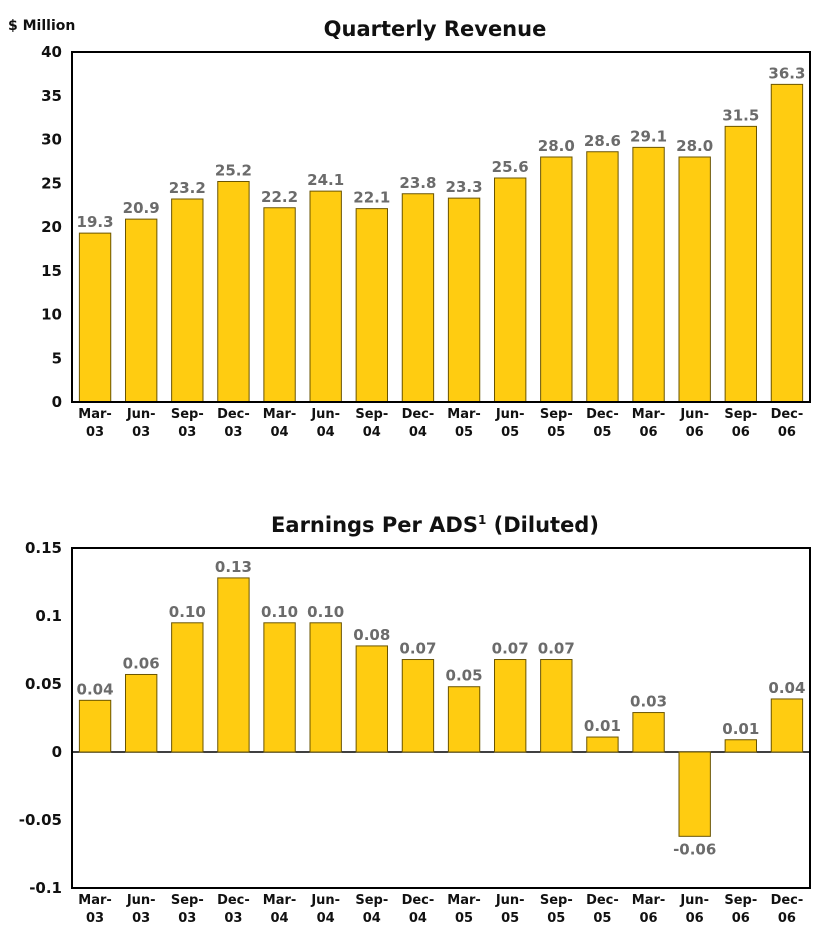  Describe the element at coordinates (464, 187) in the screenshot. I see `revenue-data-label: 23.3` at that location.